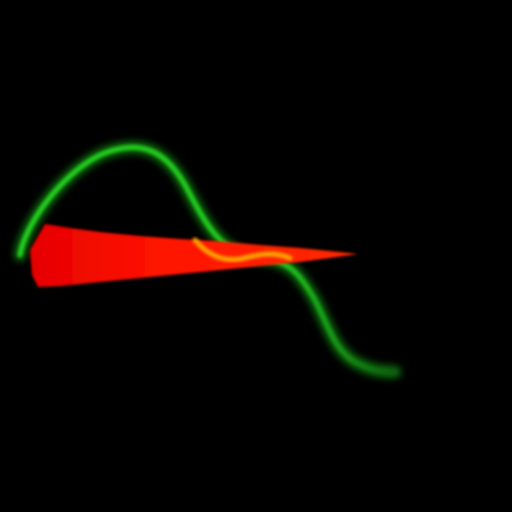 The width and height of the screenshot is (512, 512). What do you see at coordinates (242, 250) in the screenshot?
I see `overlap-glow` at bounding box center [242, 250].